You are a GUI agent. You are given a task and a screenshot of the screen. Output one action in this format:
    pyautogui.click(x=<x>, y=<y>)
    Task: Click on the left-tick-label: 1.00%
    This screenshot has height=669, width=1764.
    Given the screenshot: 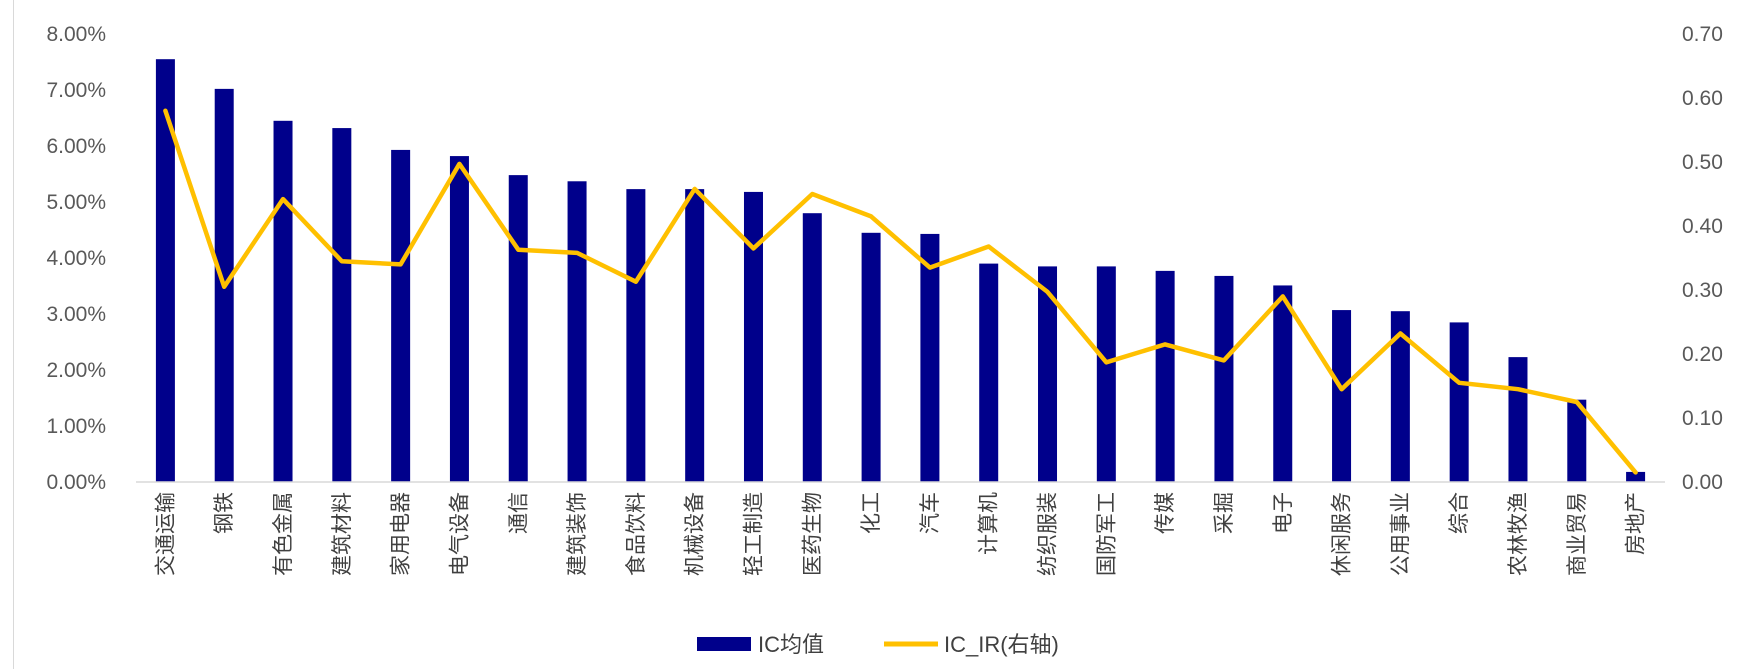 What is the action you would take?
    pyautogui.click(x=76, y=426)
    